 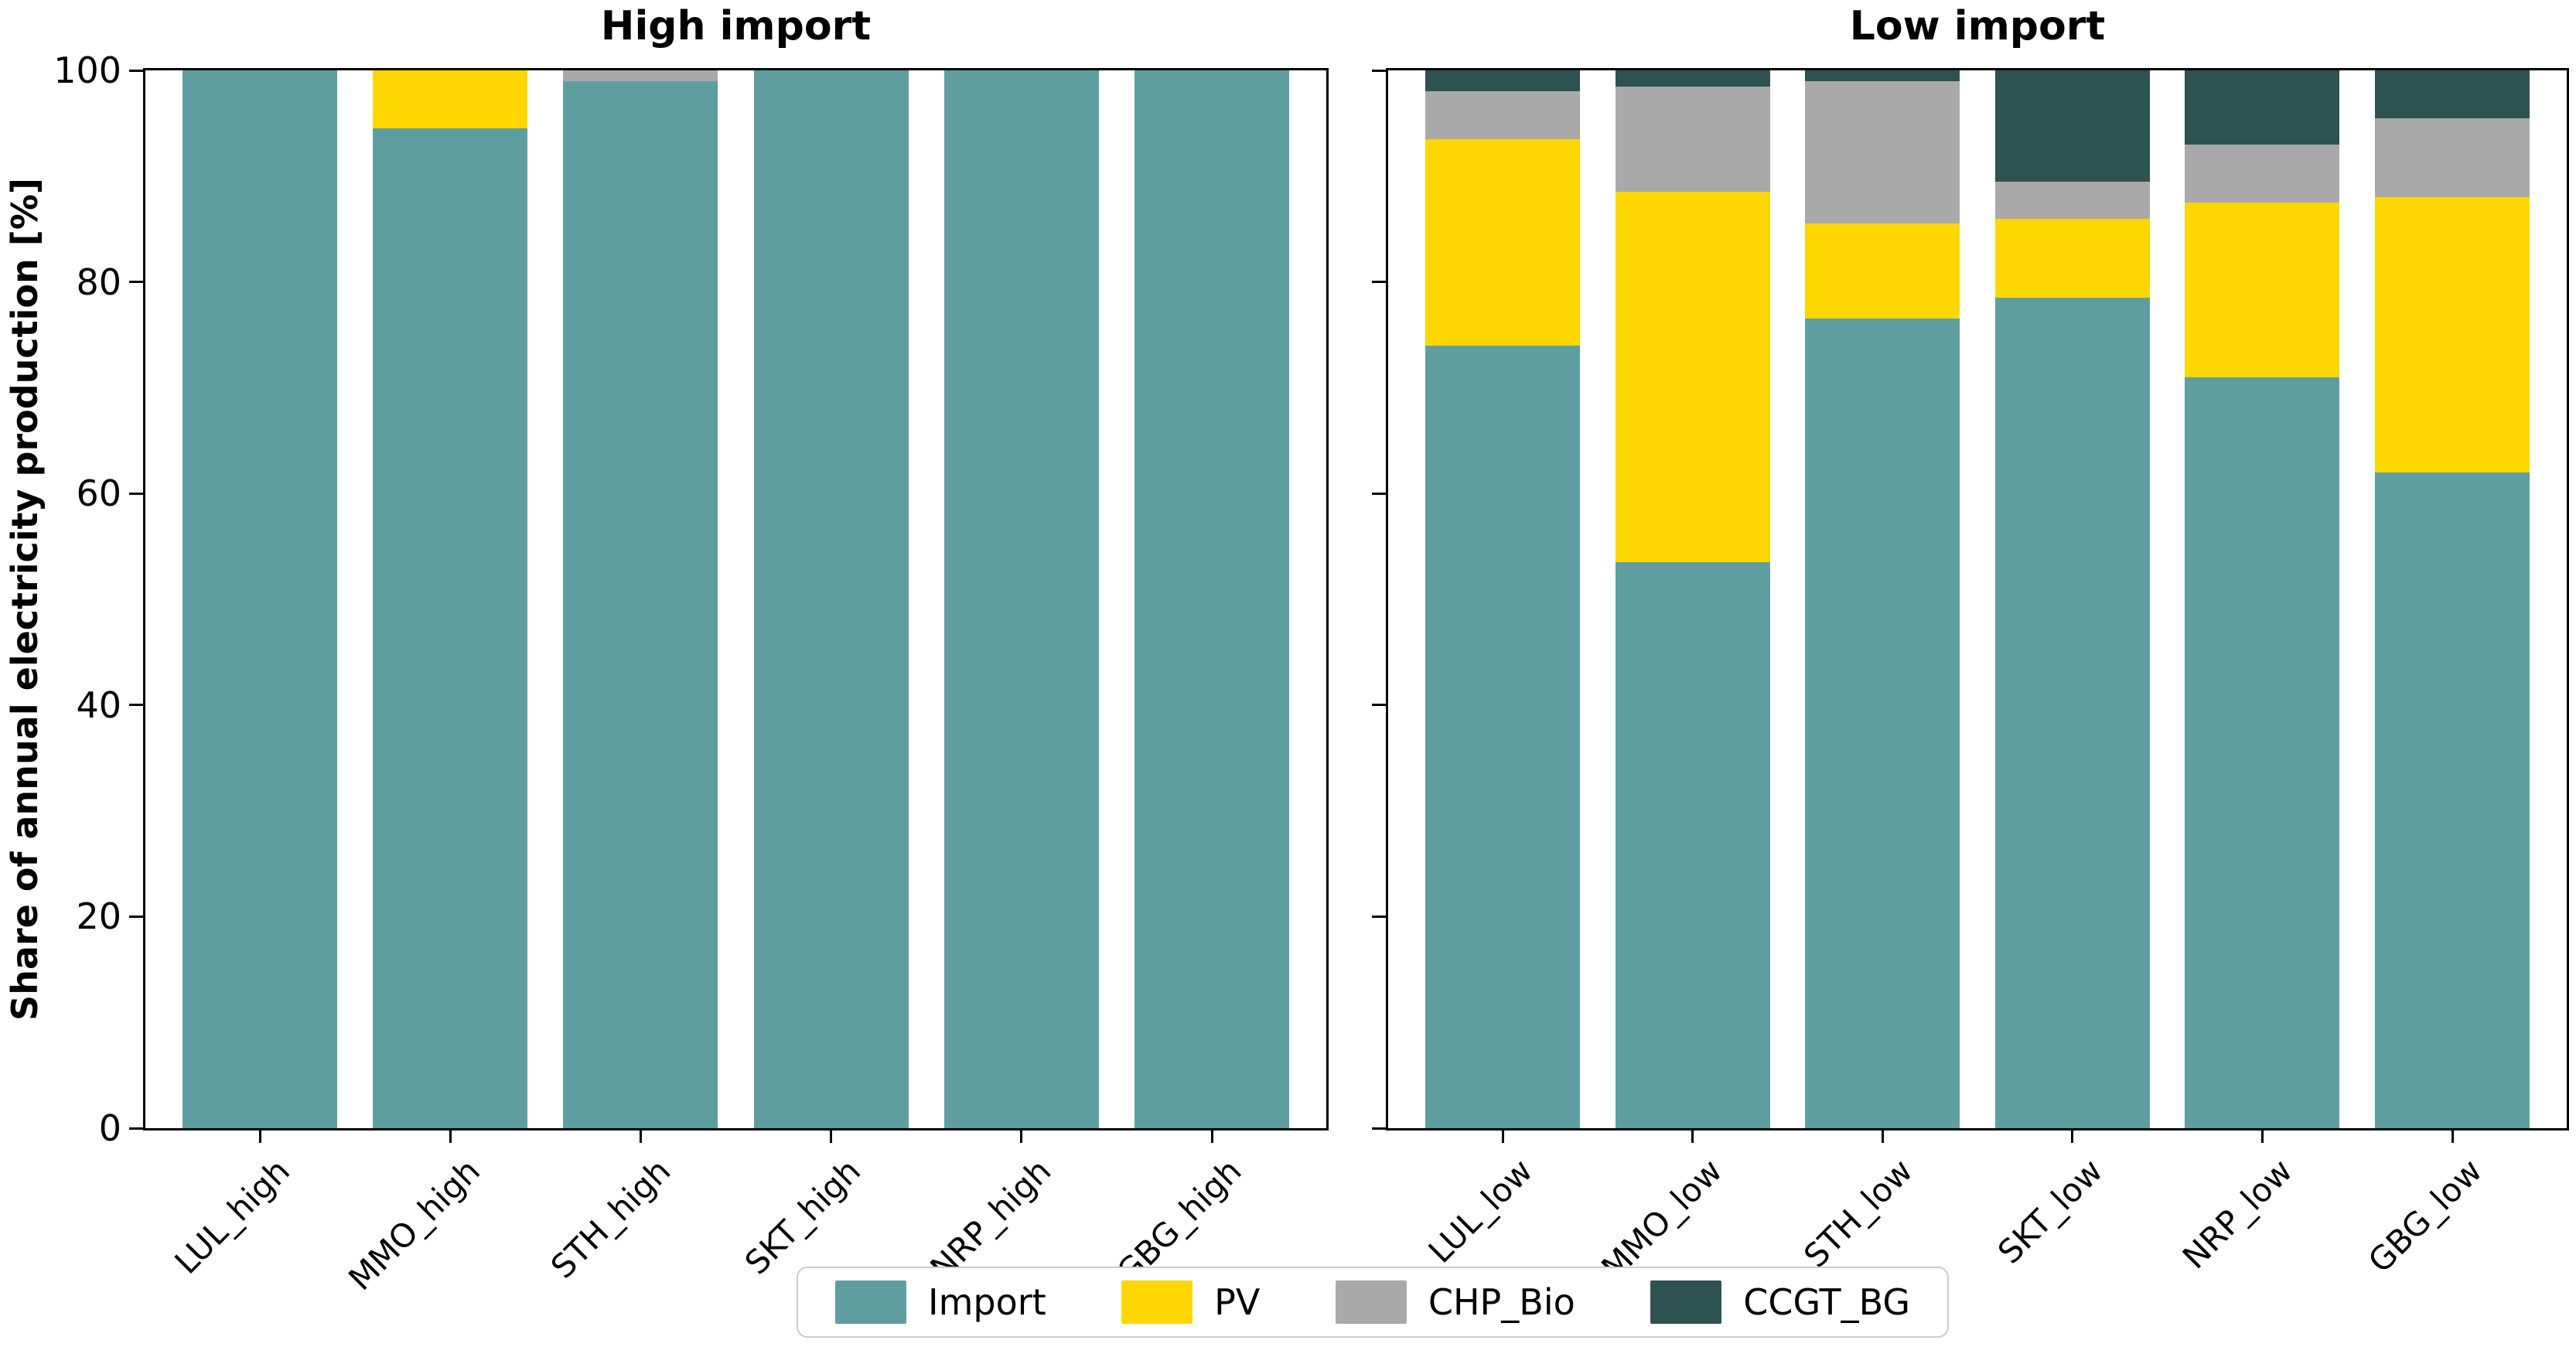 What do you see at coordinates (1021, 599) in the screenshot?
I see `bar-segment-import-NRP_high` at bounding box center [1021, 599].